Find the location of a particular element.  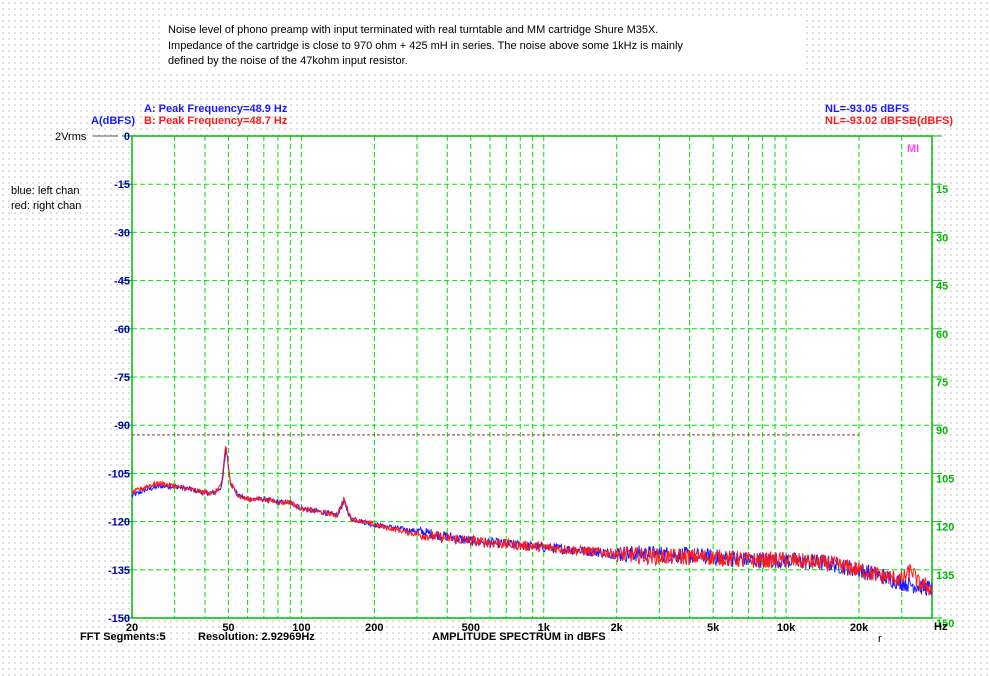

y-tick-label-right: 45 is located at coordinates (942, 287).